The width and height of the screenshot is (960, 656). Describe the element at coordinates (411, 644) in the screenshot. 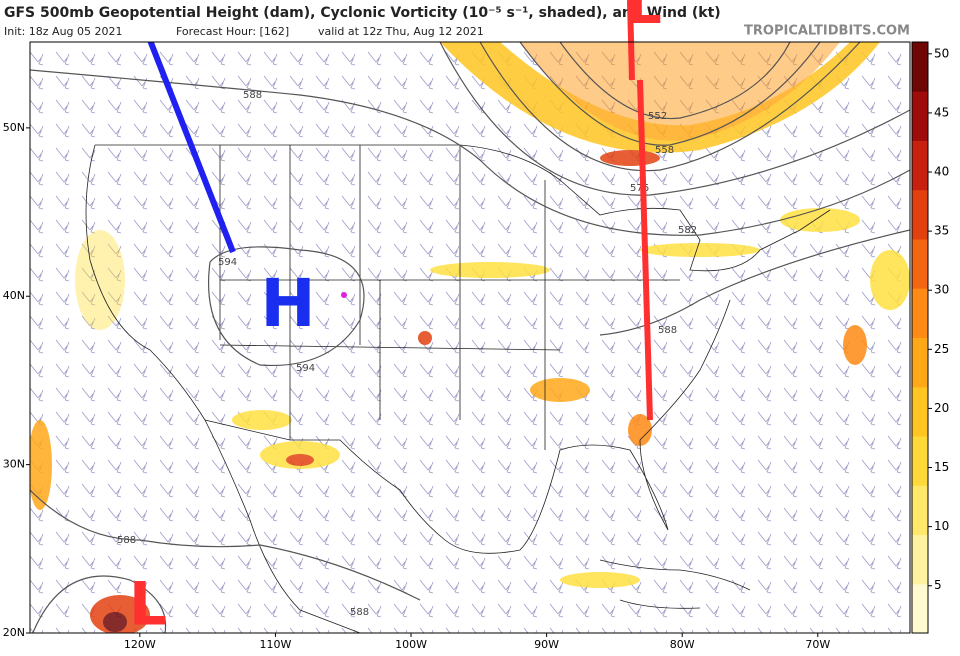

I see `x-tick-label: 100W` at that location.